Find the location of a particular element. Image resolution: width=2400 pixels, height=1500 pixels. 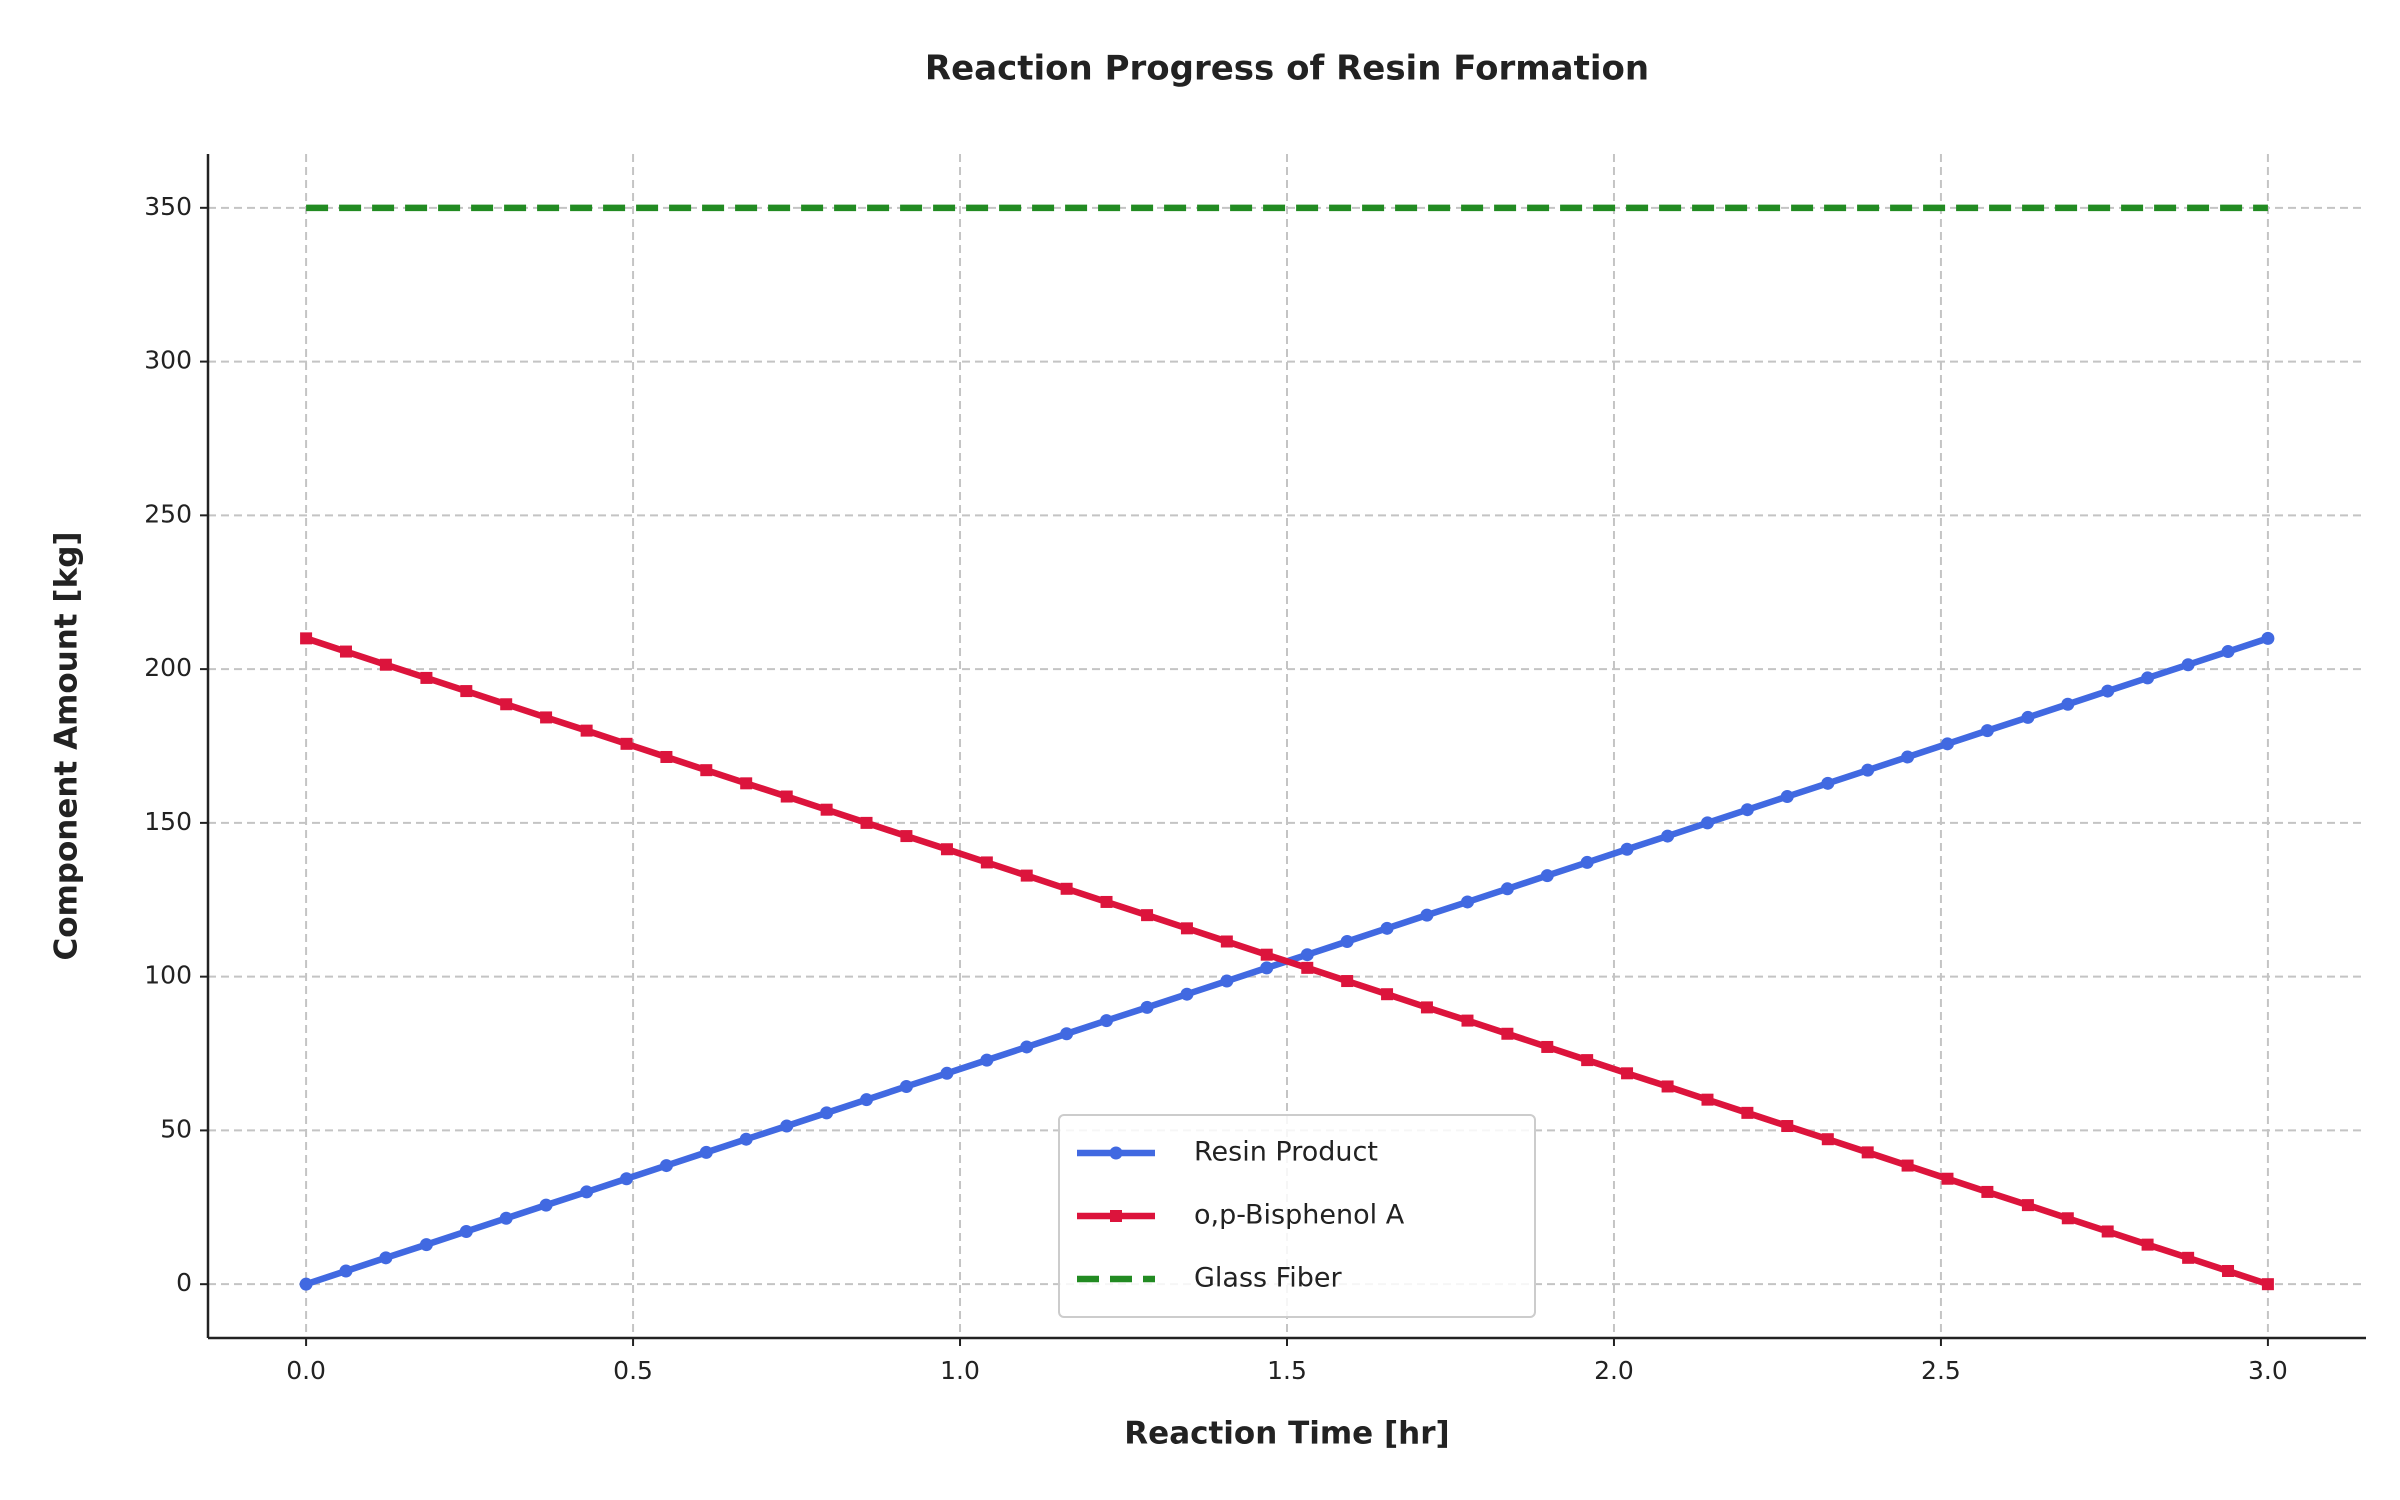

y-tick-label: 300 is located at coordinates (168, 360).